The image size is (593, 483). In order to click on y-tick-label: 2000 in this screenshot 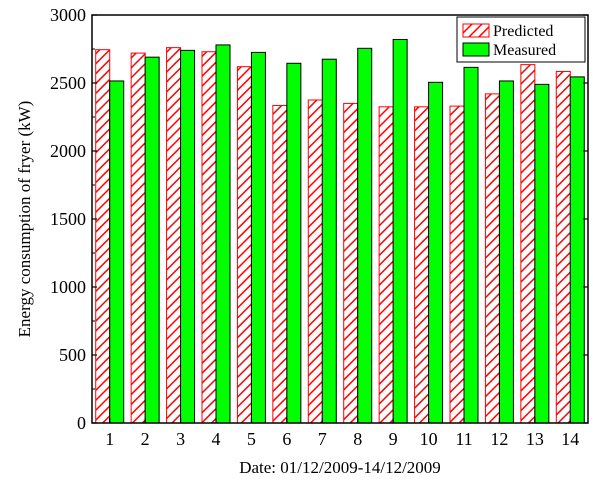, I will do `click(68, 151)`.